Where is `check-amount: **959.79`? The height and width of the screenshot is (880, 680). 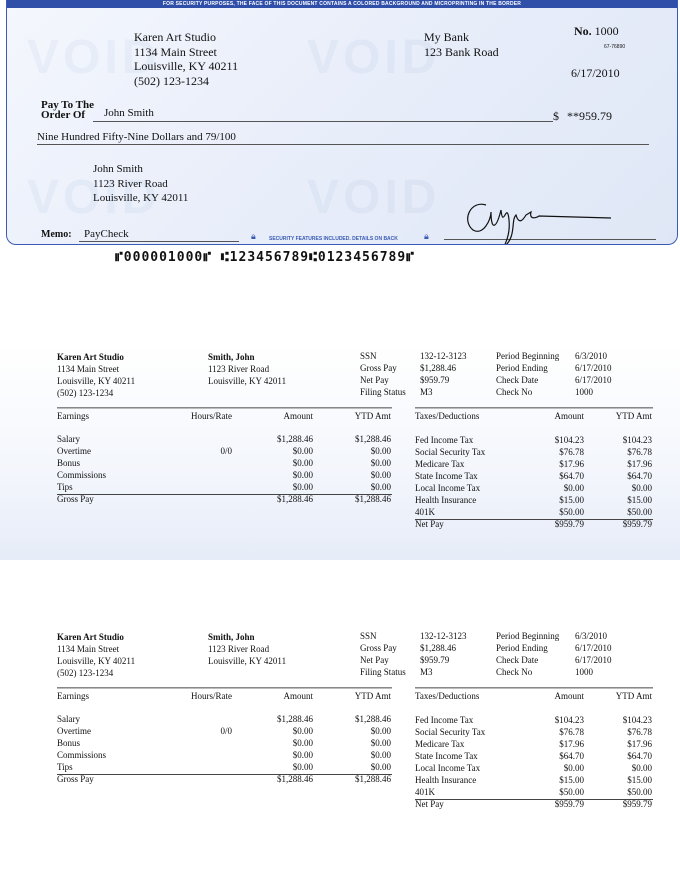
check-amount: **959.79 is located at coordinates (589, 116).